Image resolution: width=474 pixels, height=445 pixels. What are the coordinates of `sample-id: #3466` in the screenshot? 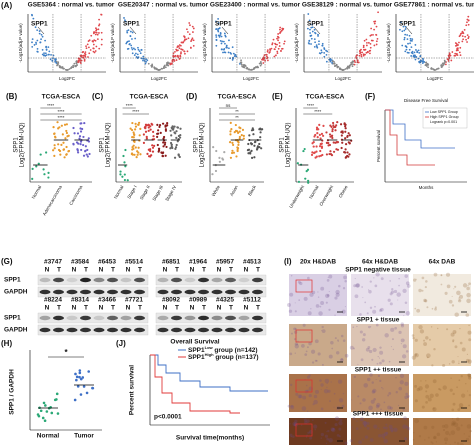 It's located at (107, 300).